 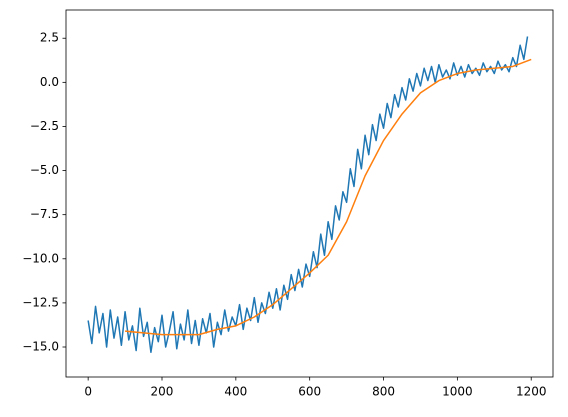 What do you see at coordinates (40, 302) in the screenshot?
I see `y-tick-label: −12.5` at bounding box center [40, 302].